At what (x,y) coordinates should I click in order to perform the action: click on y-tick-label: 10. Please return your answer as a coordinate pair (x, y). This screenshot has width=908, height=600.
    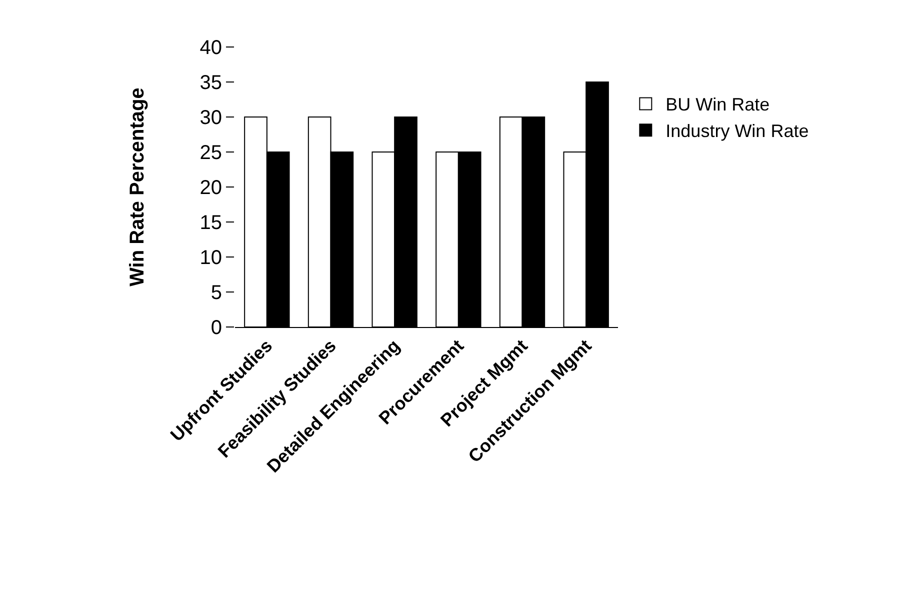
    Looking at the image, I should click on (211, 258).